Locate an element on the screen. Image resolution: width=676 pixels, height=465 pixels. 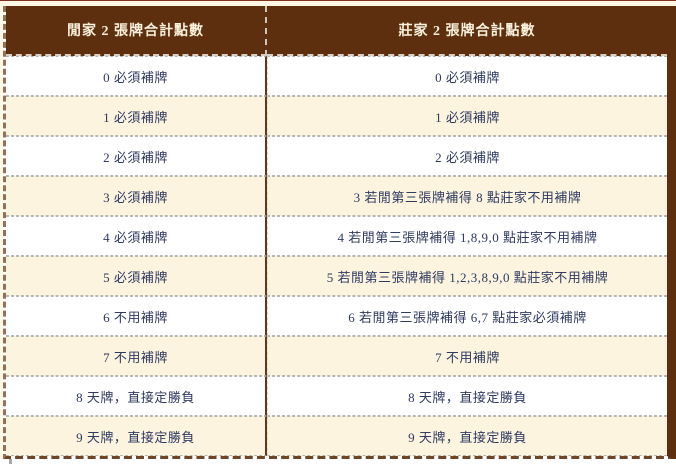
player-rule-cell: 3 必須補牌 is located at coordinates (137, 196).